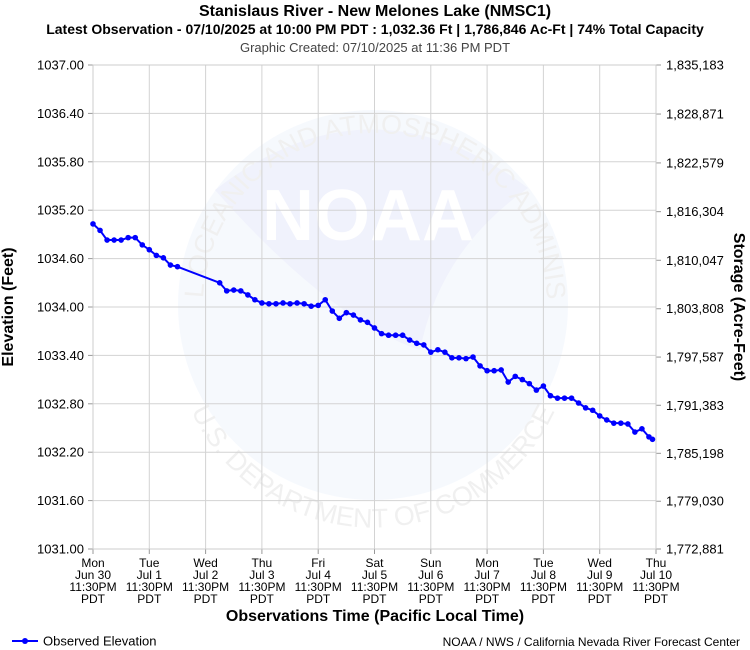  What do you see at coordinates (60, 452) in the screenshot?
I see `y-tick-label: 1032.20` at bounding box center [60, 452].